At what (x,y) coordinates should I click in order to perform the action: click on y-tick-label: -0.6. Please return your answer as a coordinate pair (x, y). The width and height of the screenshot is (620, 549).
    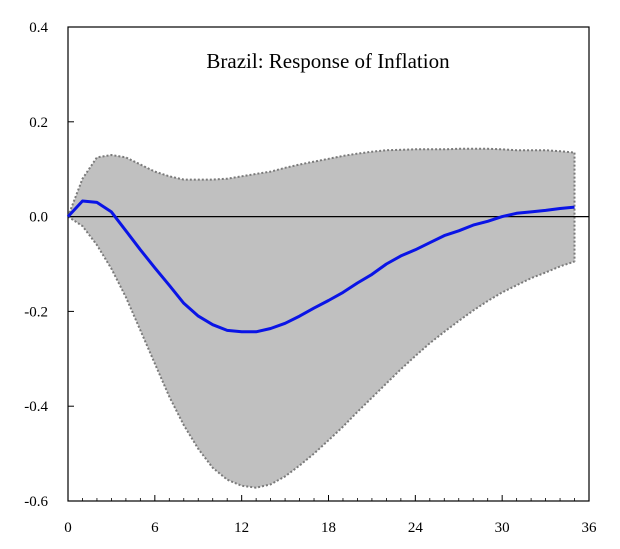
    Looking at the image, I should click on (36, 502).